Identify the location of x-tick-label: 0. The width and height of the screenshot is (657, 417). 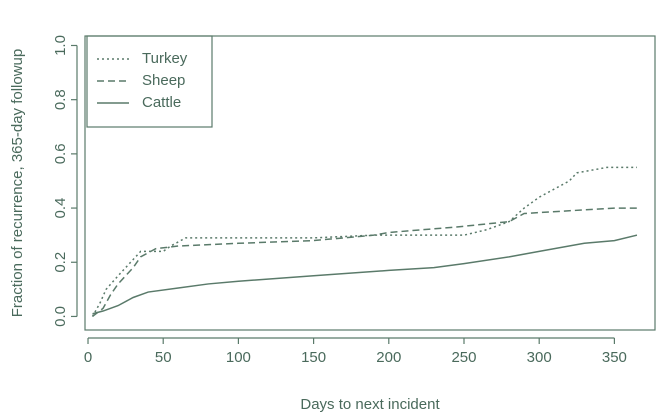
(88, 357).